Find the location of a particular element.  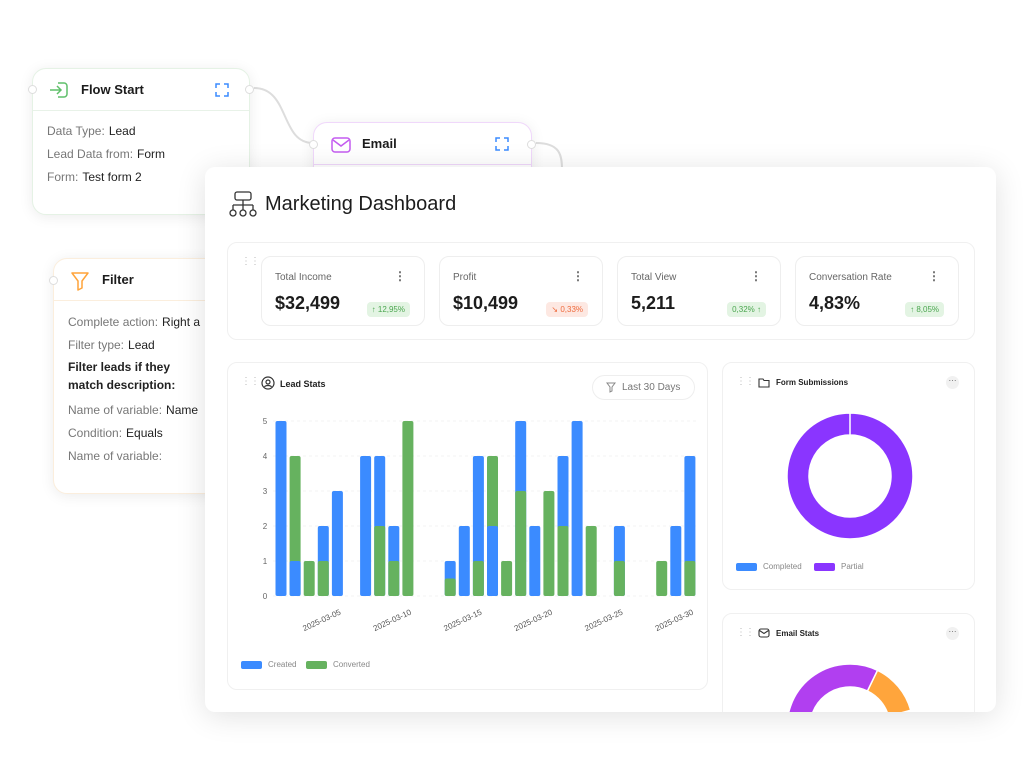

kpi-label: Profit is located at coordinates (465, 277).